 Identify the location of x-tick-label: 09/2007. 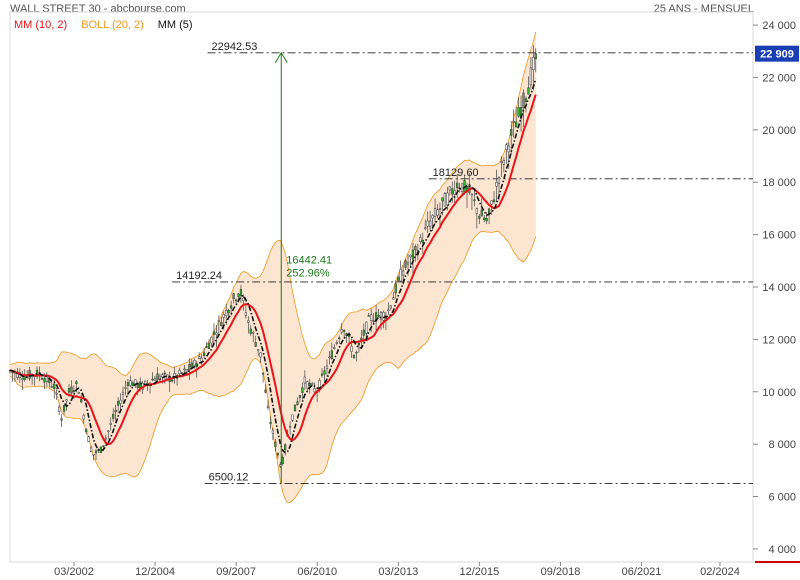
(236, 572).